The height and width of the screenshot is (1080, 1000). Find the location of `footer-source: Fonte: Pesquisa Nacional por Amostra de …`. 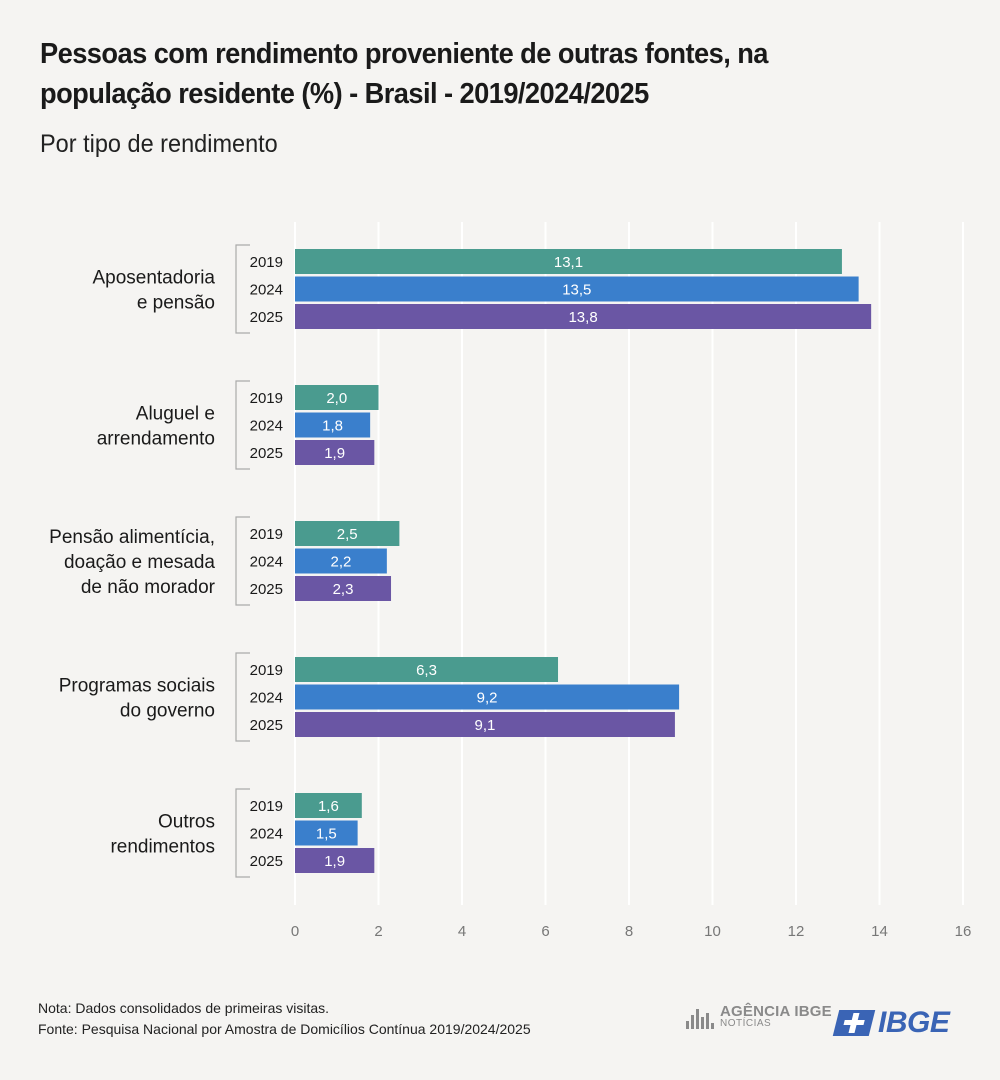

footer-source: Fonte: Pesquisa Nacional por Amostra de … is located at coordinates (284, 1029).